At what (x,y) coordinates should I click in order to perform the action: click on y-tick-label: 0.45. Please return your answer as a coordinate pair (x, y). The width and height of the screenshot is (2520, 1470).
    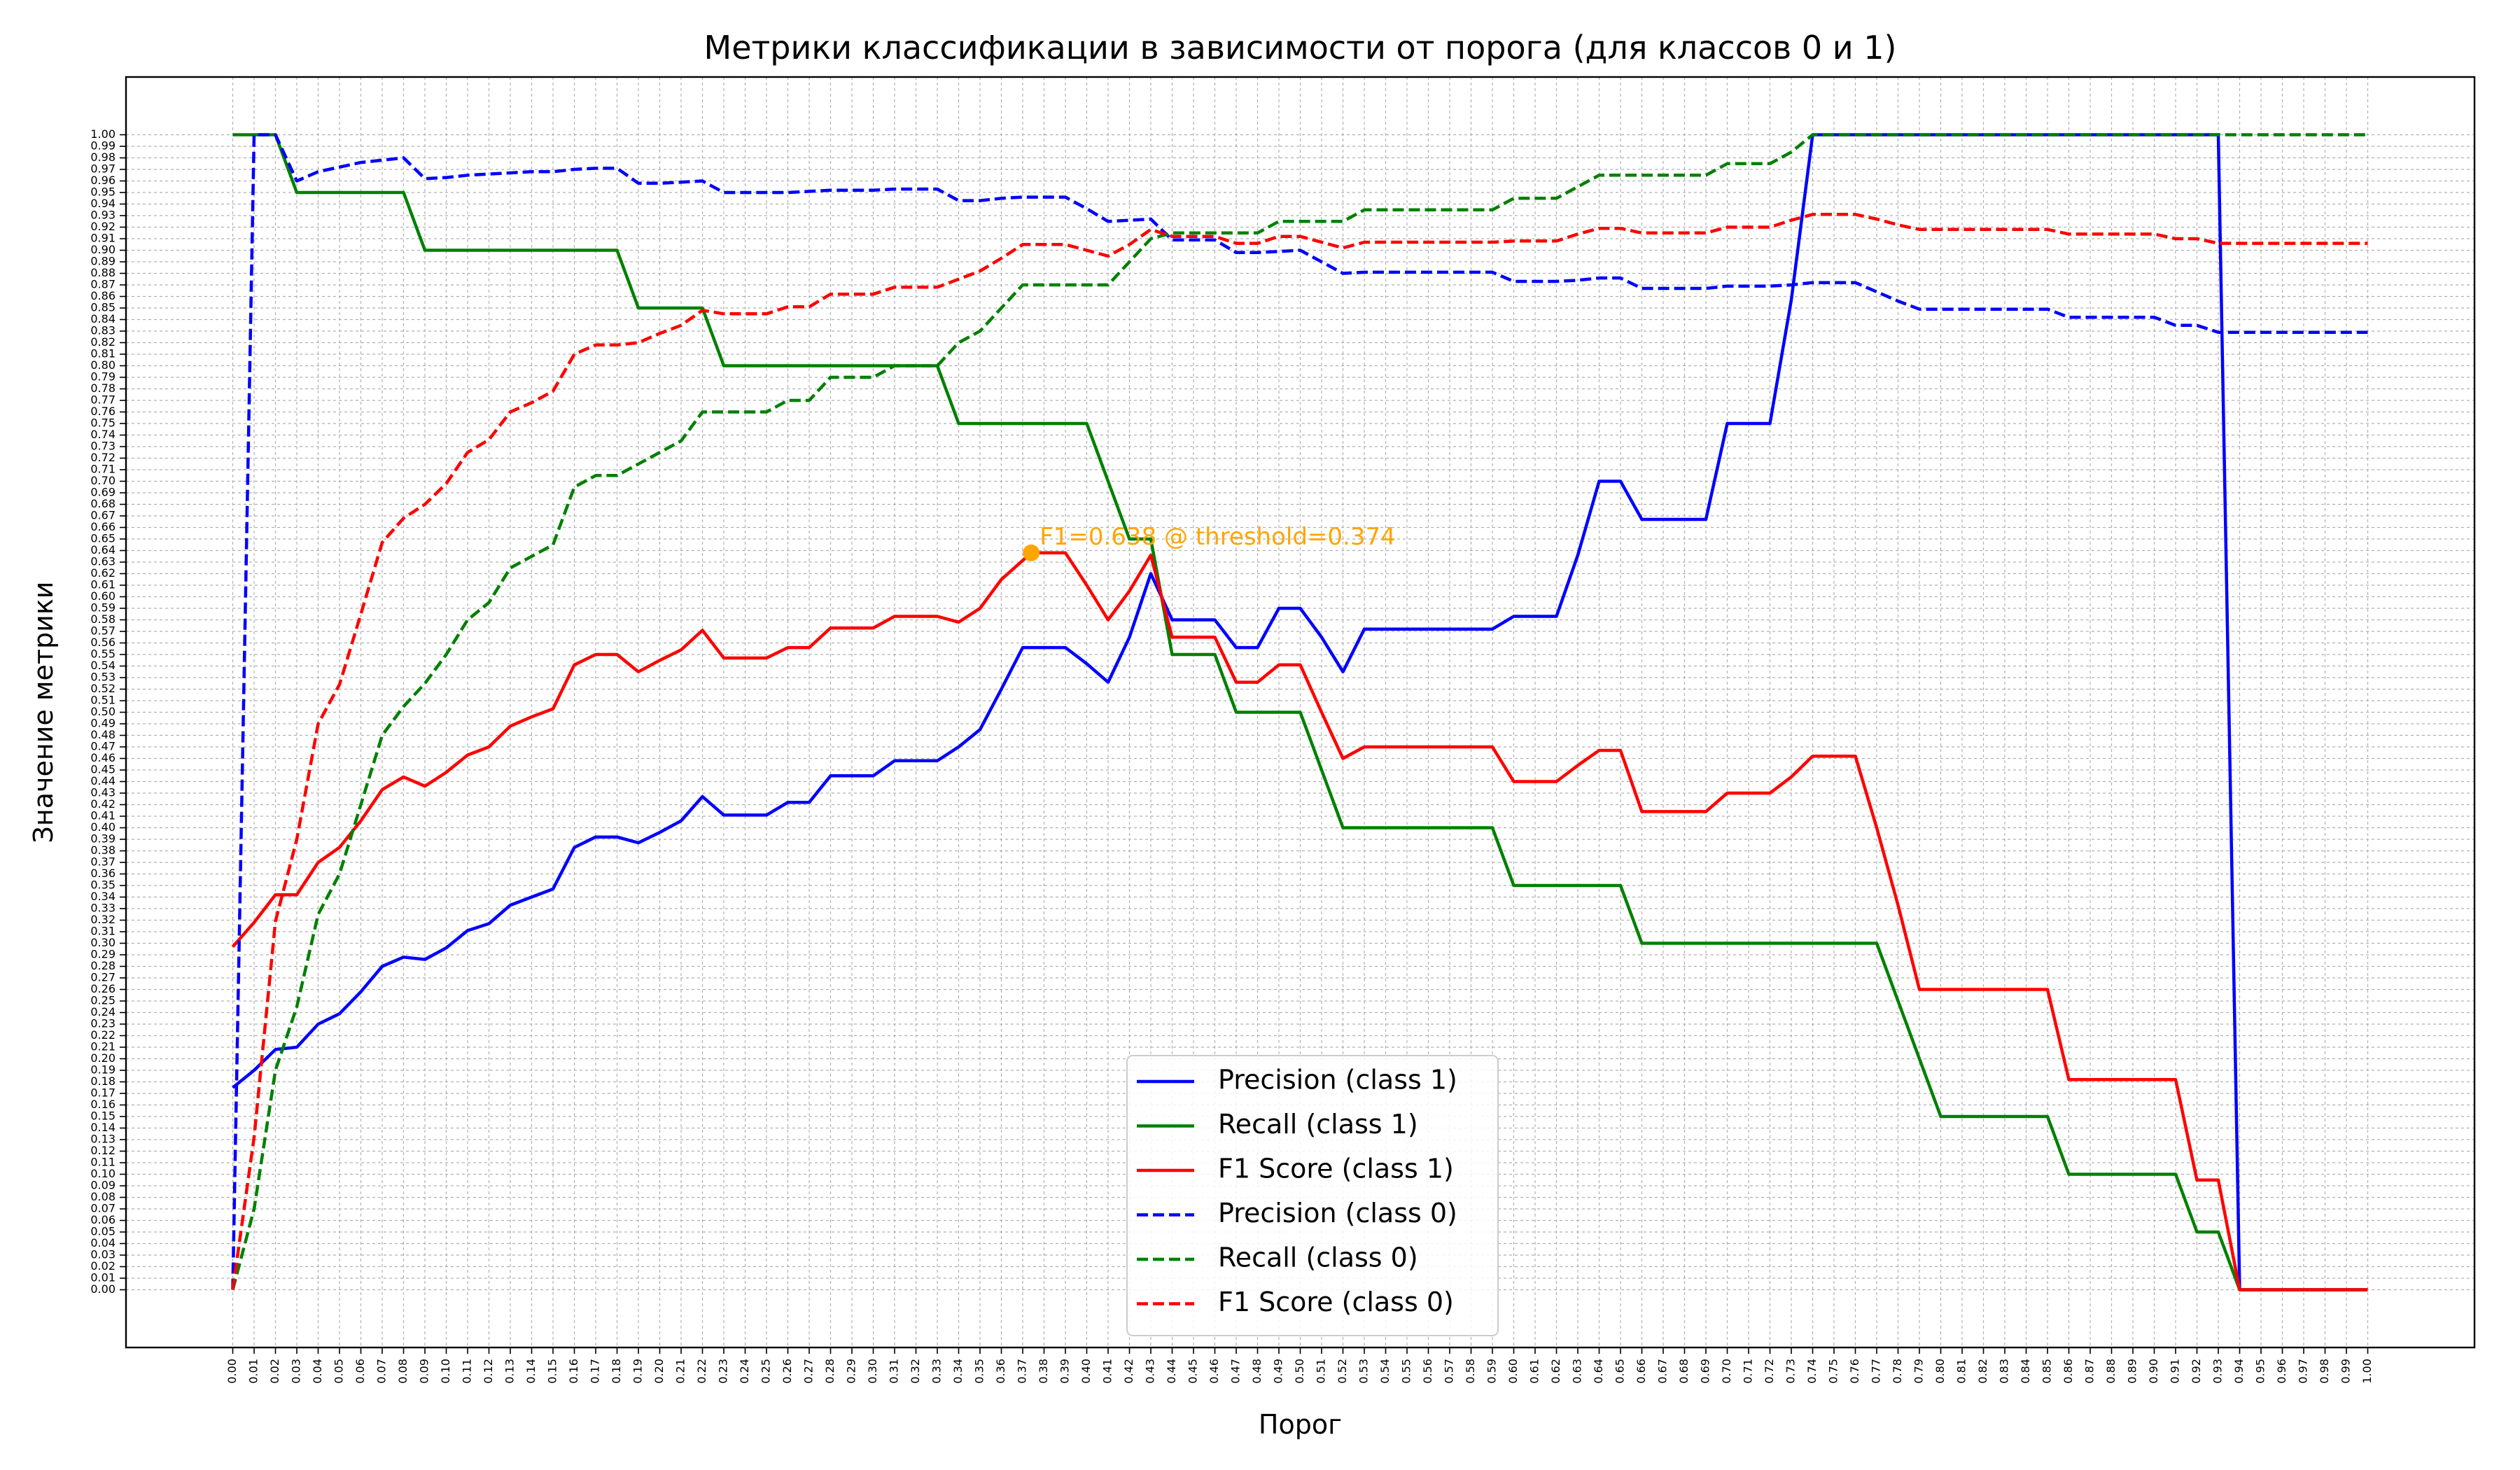
    Looking at the image, I should click on (102, 769).